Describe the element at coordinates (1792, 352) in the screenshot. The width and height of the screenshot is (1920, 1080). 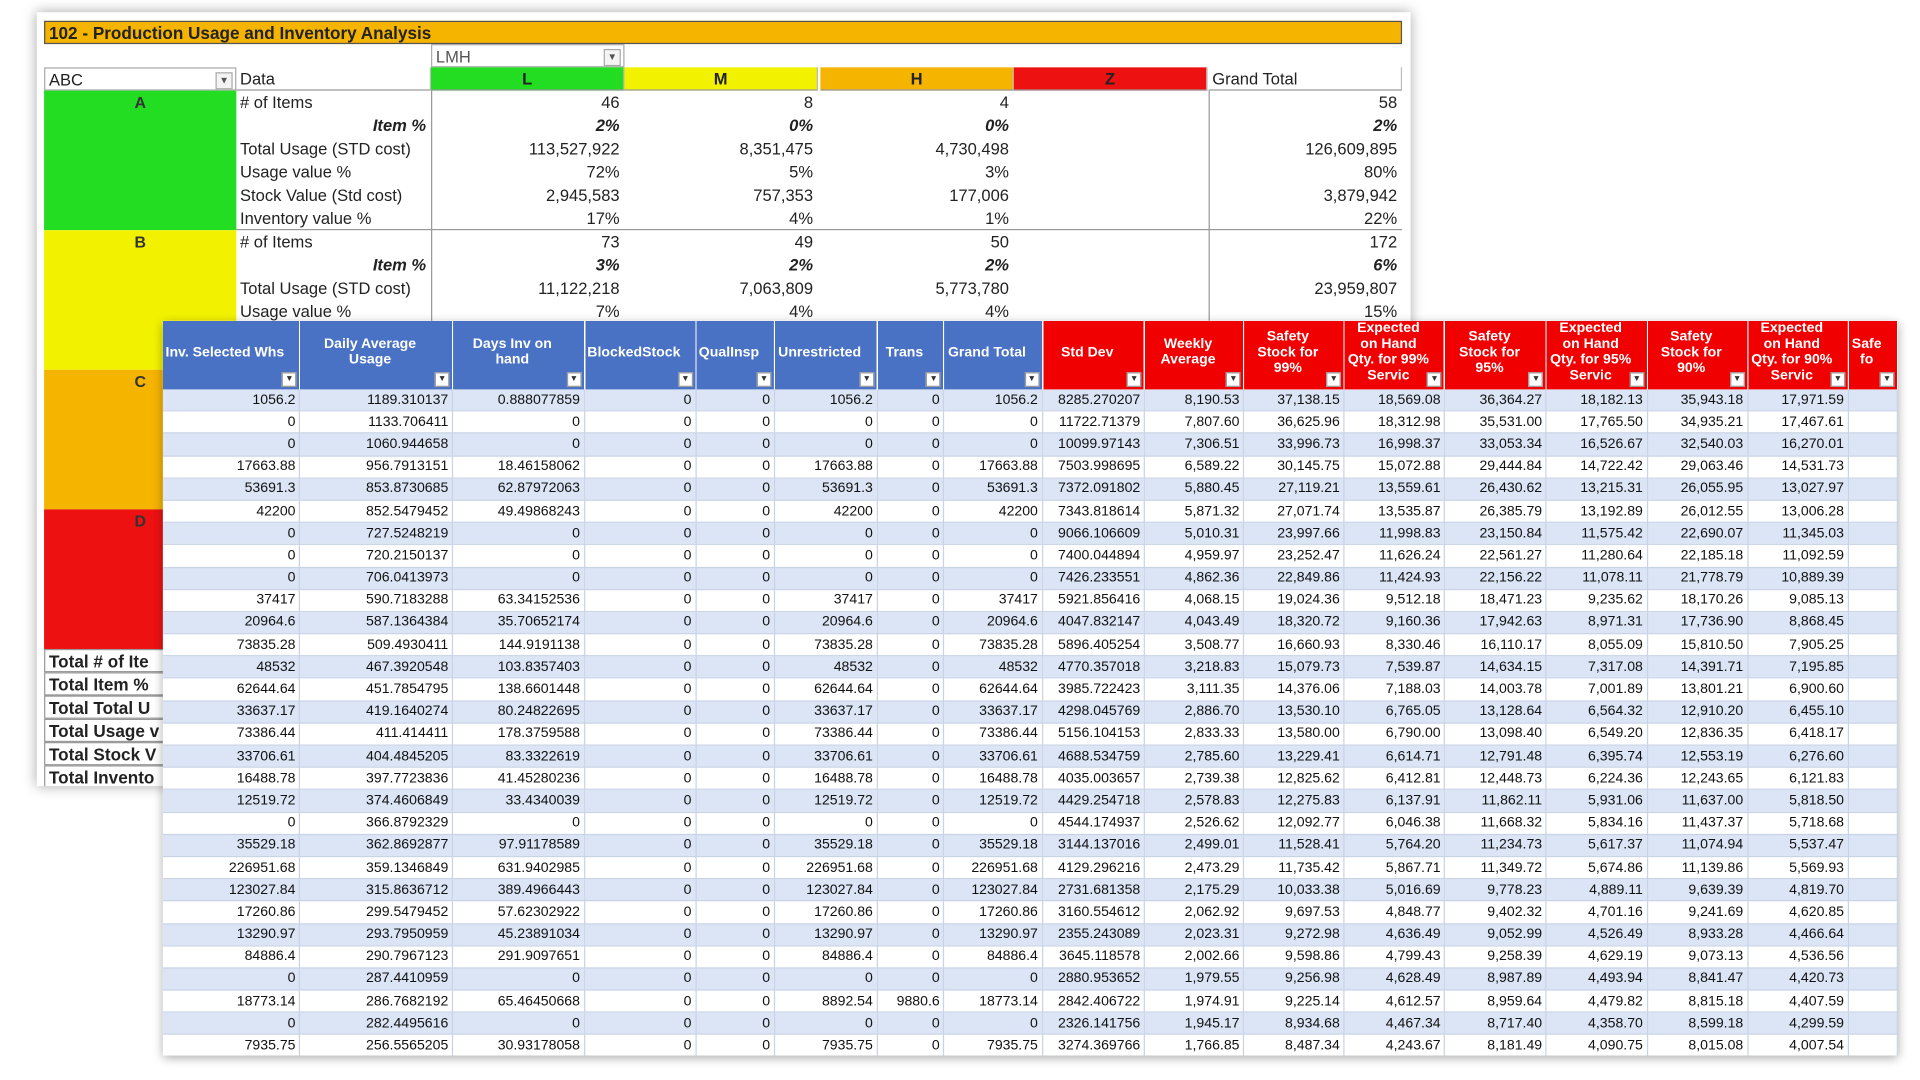
I see `column-header-label: Expected on Hand Qty. for 90% Servic` at that location.